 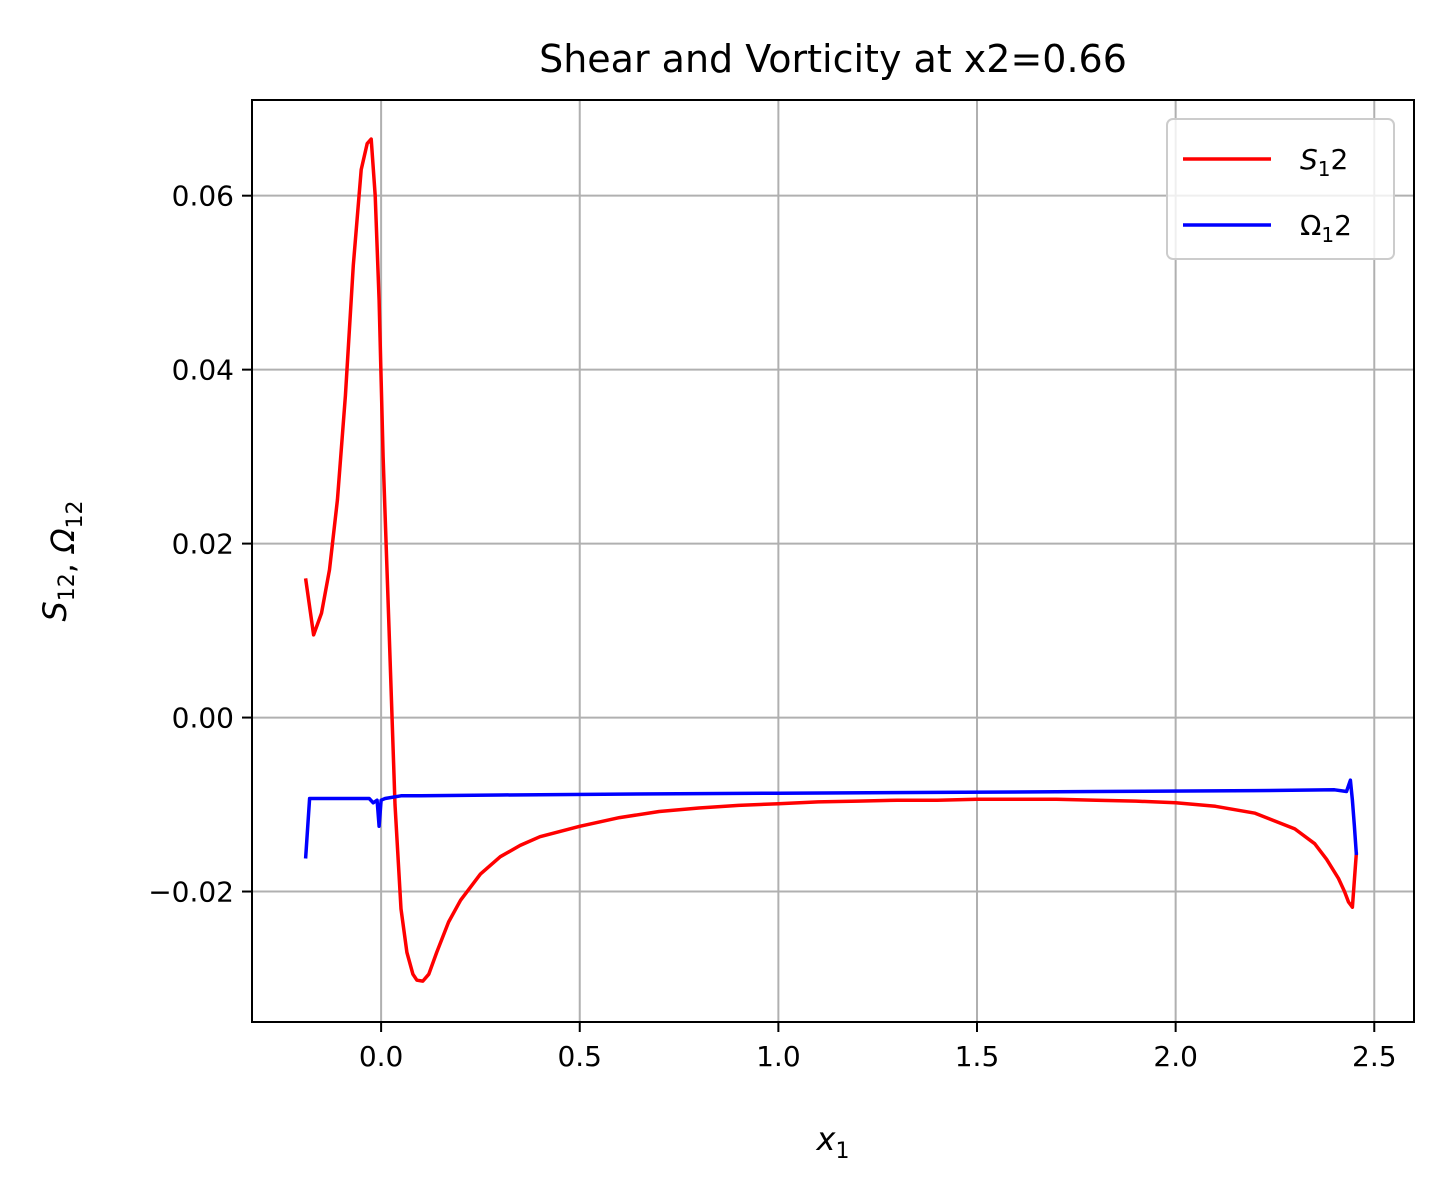 What do you see at coordinates (203, 370) in the screenshot?
I see `y-tick-label: 0.04` at bounding box center [203, 370].